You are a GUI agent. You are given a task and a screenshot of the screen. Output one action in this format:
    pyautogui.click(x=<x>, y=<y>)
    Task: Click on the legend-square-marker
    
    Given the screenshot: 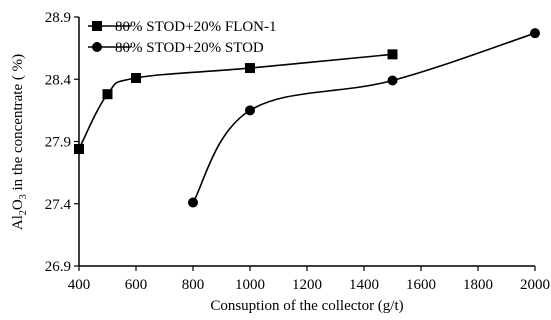 What is the action you would take?
    pyautogui.click(x=97, y=26)
    